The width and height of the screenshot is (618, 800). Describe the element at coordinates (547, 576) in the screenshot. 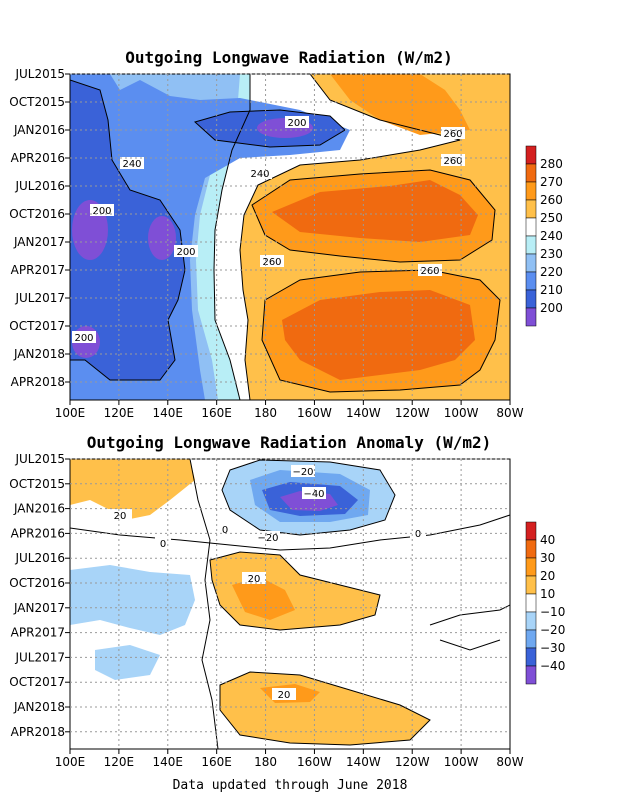

I see `colorbar-label: 20` at that location.